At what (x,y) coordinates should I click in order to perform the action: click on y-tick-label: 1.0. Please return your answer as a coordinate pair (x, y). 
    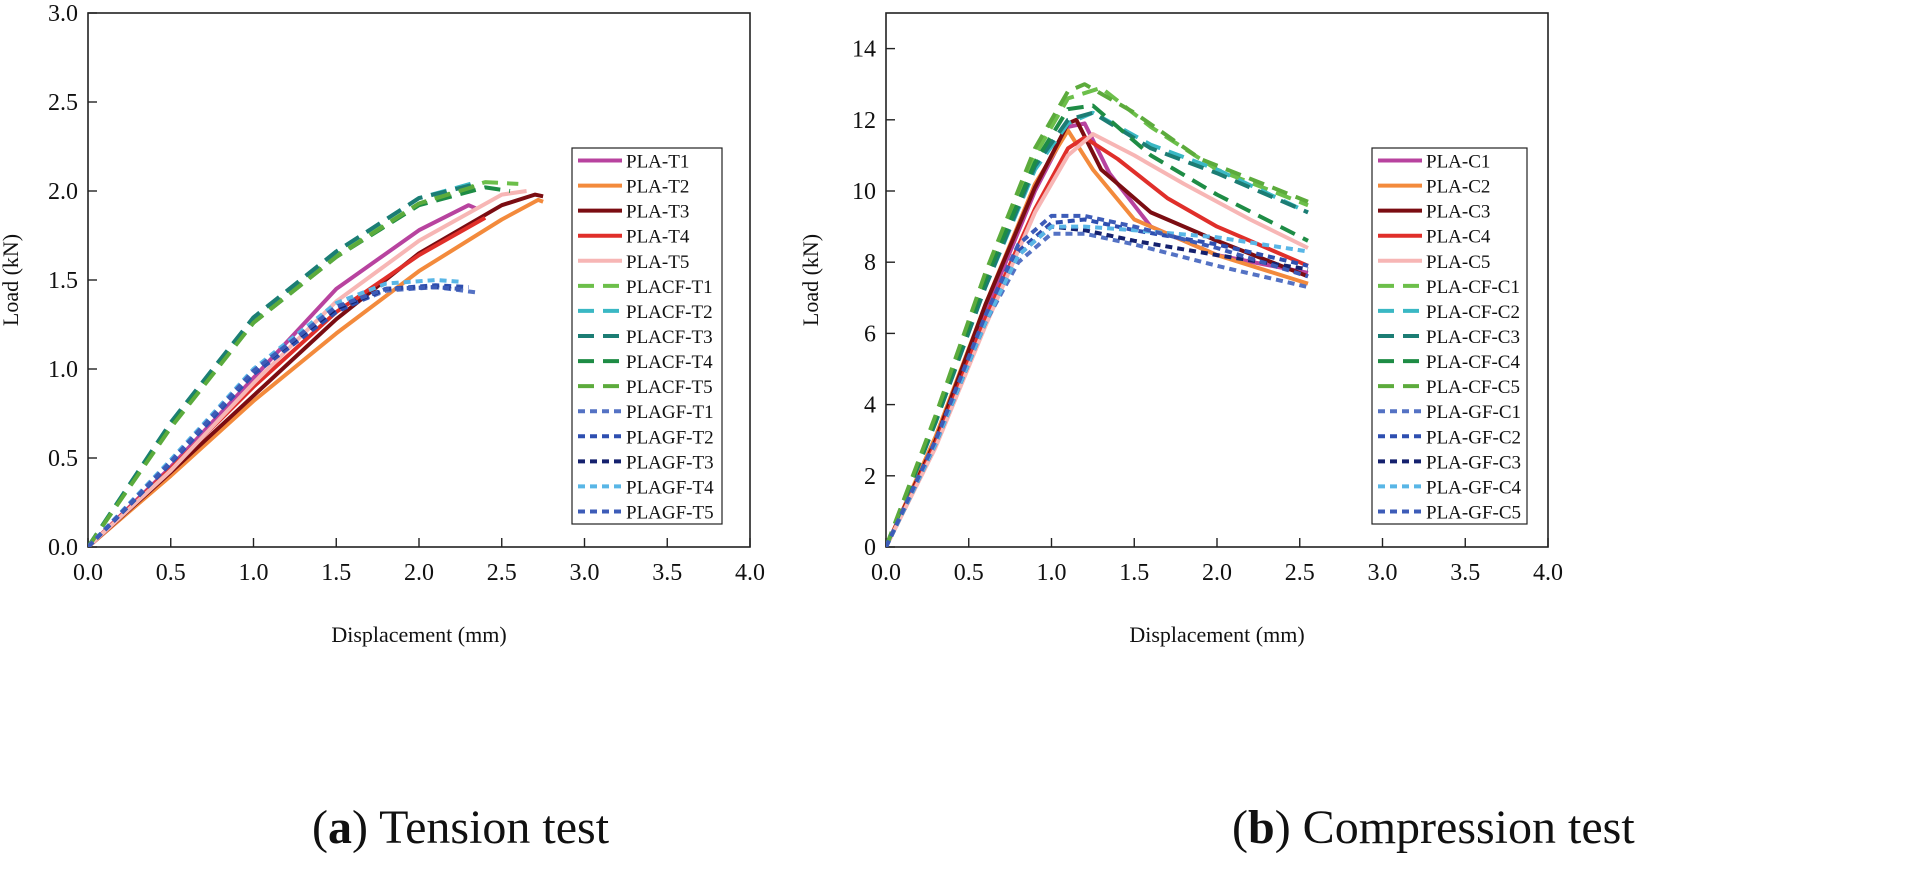
    Looking at the image, I should click on (63, 370).